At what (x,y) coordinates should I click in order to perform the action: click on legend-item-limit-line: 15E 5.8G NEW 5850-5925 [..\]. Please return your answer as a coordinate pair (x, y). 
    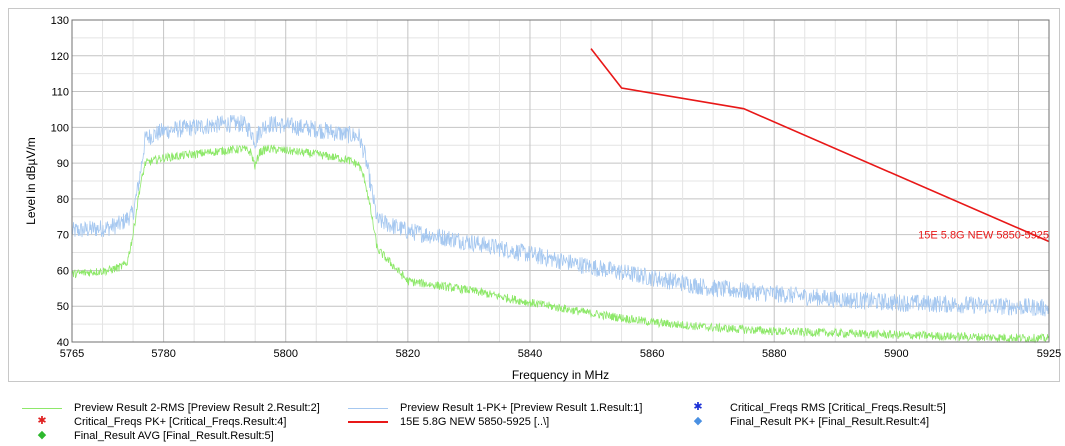
    Looking at the image, I should click on (447, 422).